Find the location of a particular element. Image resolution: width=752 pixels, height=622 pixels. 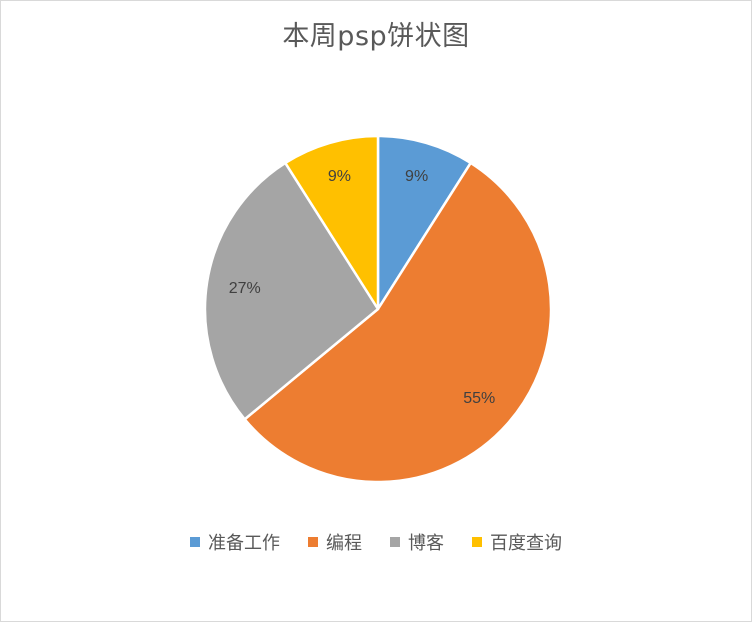

legend-label: 准备工作 is located at coordinates (244, 543).